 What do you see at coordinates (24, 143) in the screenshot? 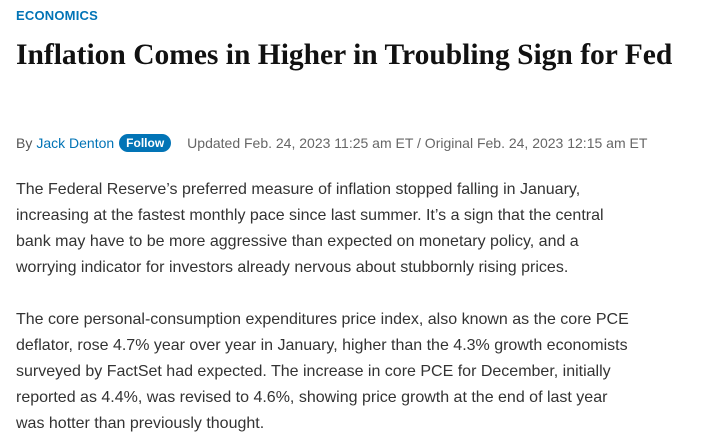
I see `byline-by: By` at bounding box center [24, 143].